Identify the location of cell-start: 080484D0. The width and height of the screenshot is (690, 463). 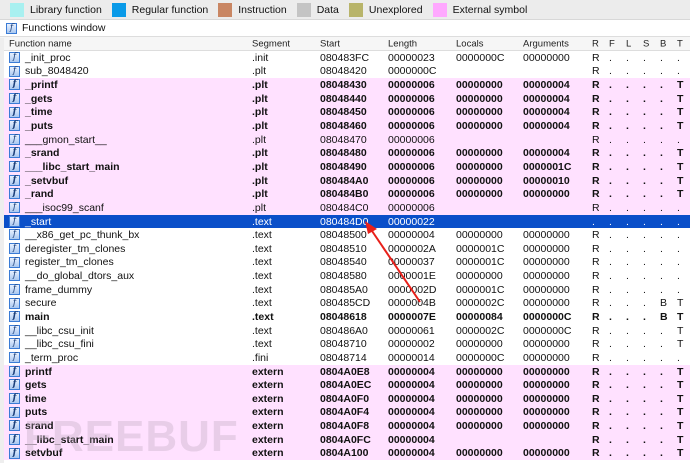
(344, 221).